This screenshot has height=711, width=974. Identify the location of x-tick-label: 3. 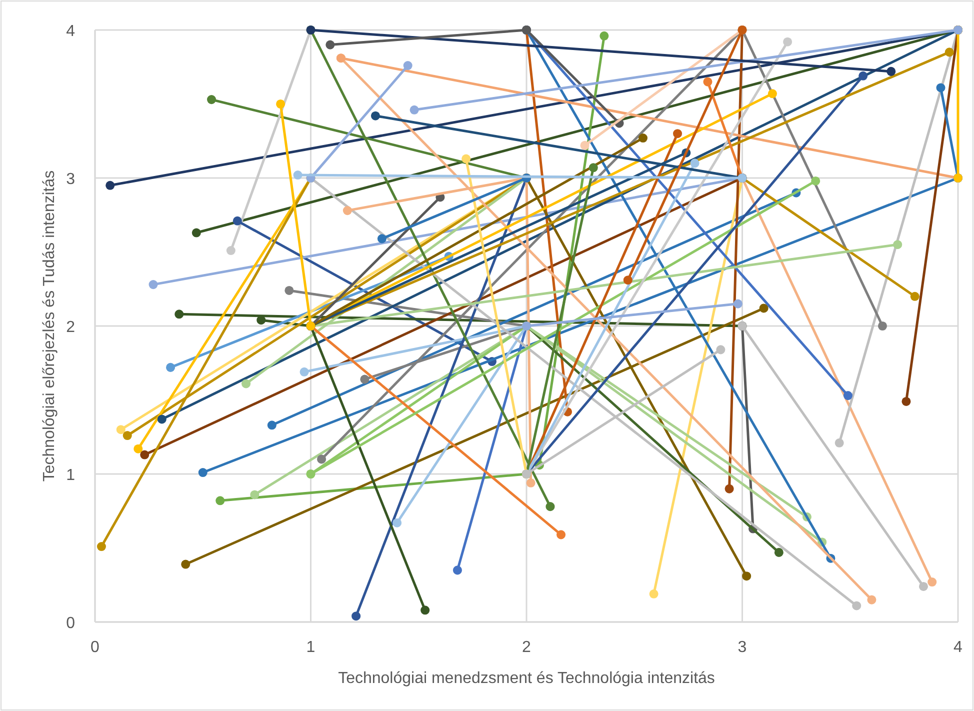
(742, 647).